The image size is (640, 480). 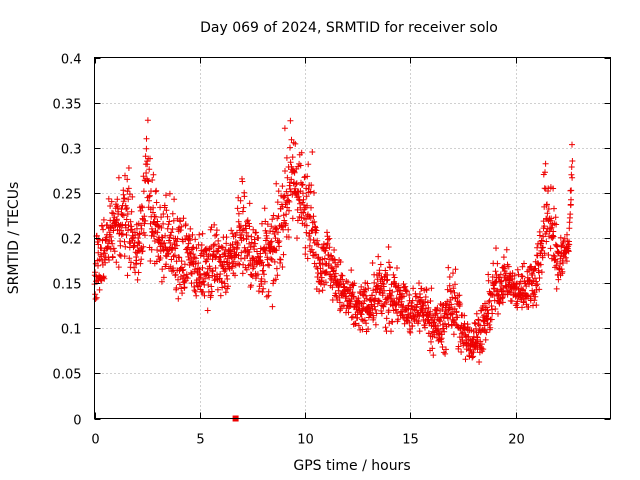 What do you see at coordinates (71, 60) in the screenshot?
I see `y-tick-label: 0.4` at bounding box center [71, 60].